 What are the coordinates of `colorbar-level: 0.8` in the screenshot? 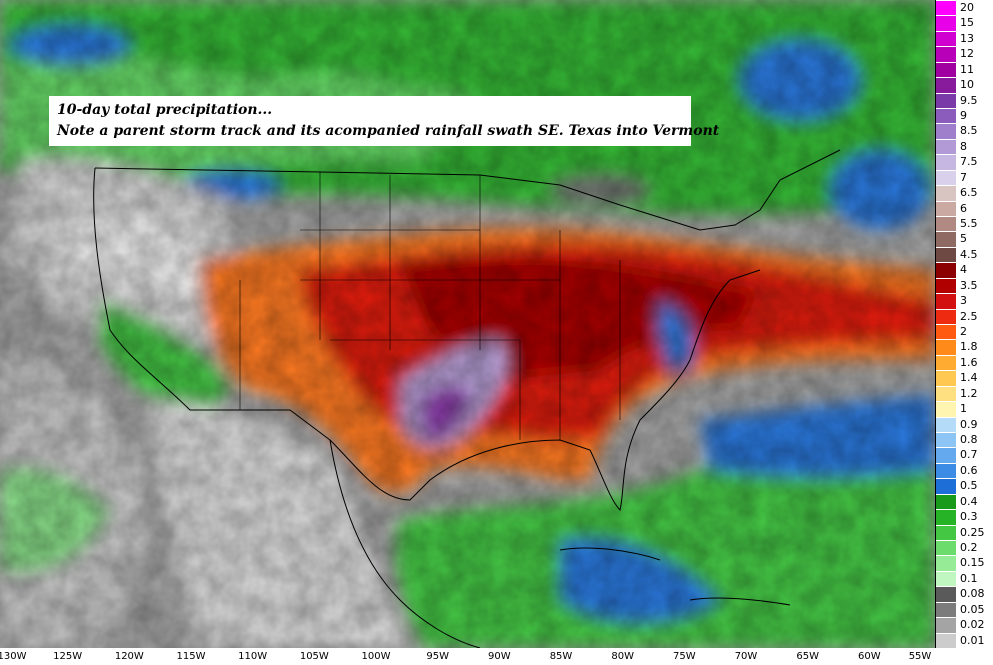 It's located at (964, 440).